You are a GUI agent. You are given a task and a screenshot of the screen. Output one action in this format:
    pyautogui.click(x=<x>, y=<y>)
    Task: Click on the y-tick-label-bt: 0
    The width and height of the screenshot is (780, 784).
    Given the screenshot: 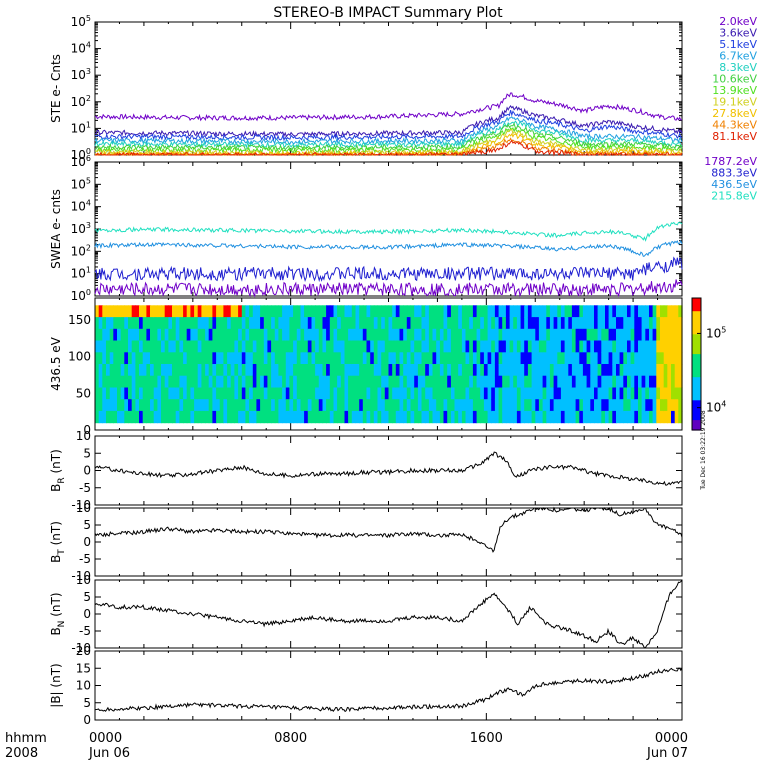 What is the action you would take?
    pyautogui.click(x=87, y=542)
    